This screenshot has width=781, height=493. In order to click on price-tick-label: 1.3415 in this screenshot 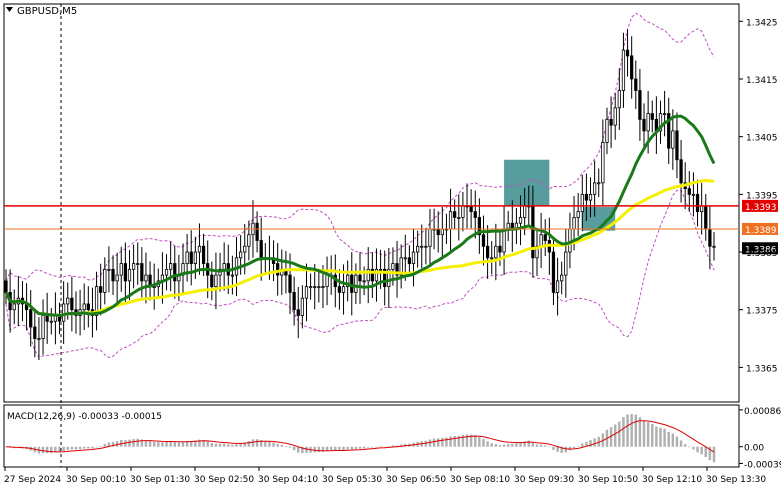, I will do `click(762, 81)`.